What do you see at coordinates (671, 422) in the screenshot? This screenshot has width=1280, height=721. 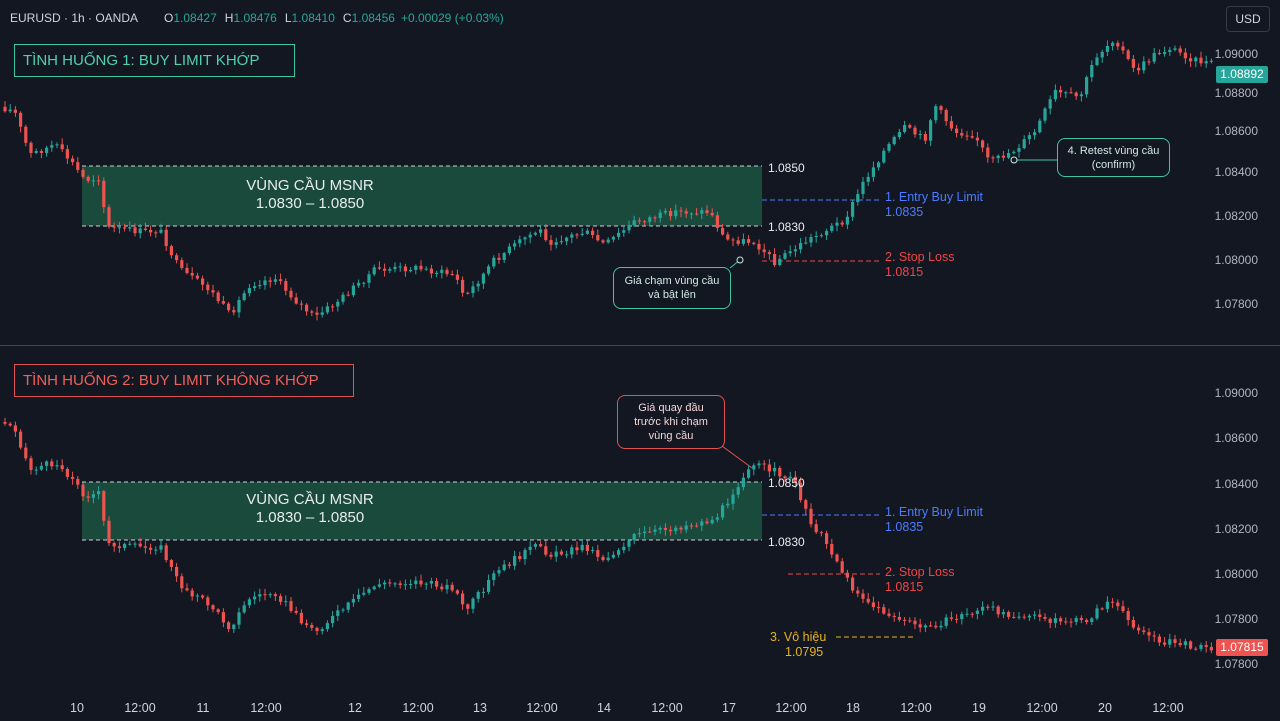 I see `callout-c-line2: trước khi chạm` at bounding box center [671, 422].